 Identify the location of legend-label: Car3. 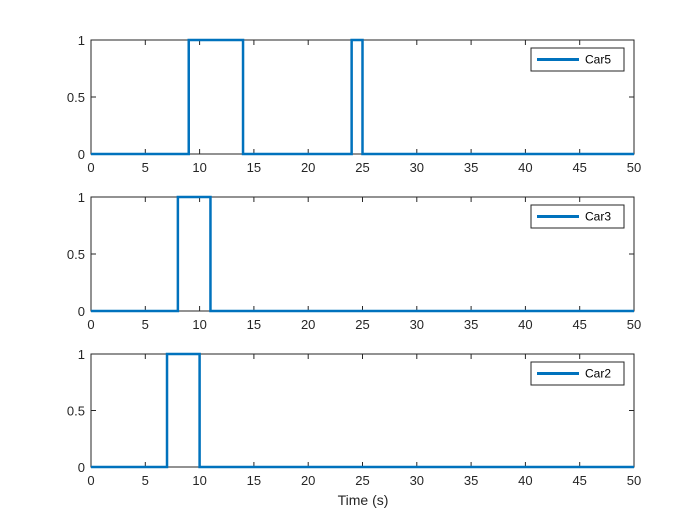
(598, 217).